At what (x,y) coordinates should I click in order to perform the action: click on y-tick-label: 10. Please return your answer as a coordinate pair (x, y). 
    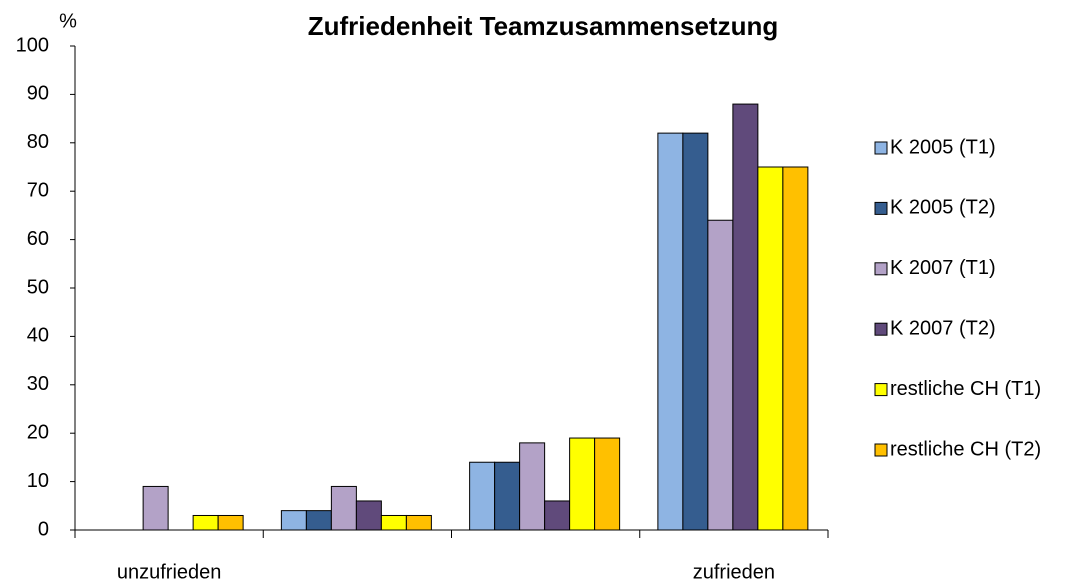
    Looking at the image, I should click on (38, 481).